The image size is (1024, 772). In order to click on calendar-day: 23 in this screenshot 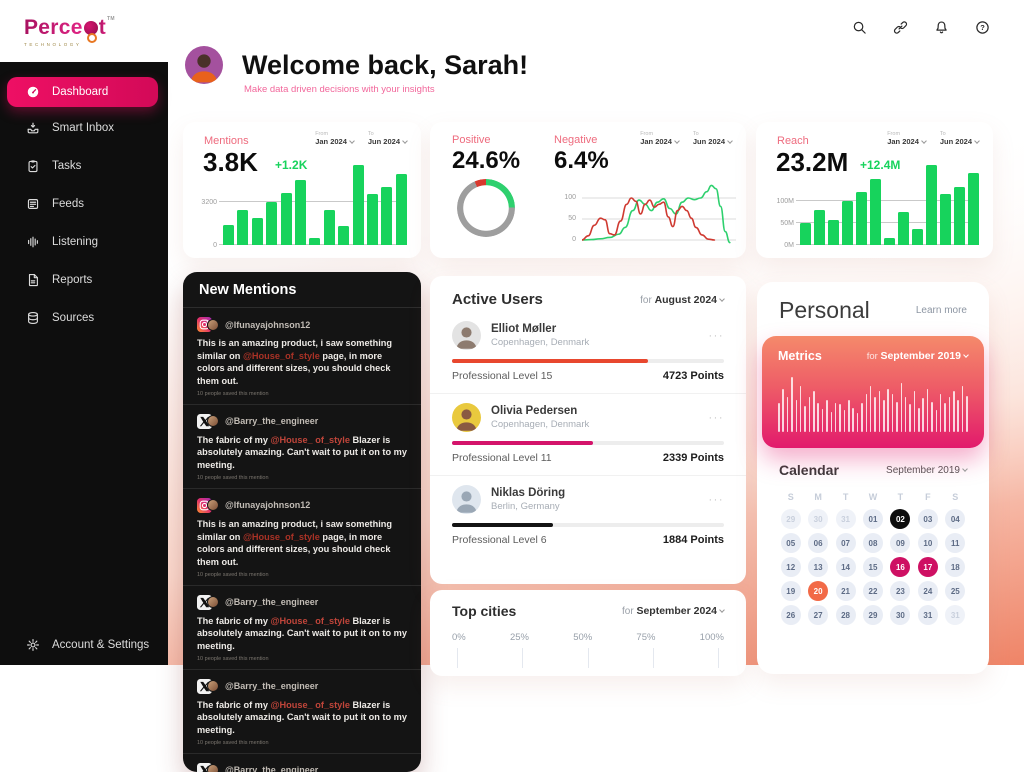, I will do `click(900, 591)`.